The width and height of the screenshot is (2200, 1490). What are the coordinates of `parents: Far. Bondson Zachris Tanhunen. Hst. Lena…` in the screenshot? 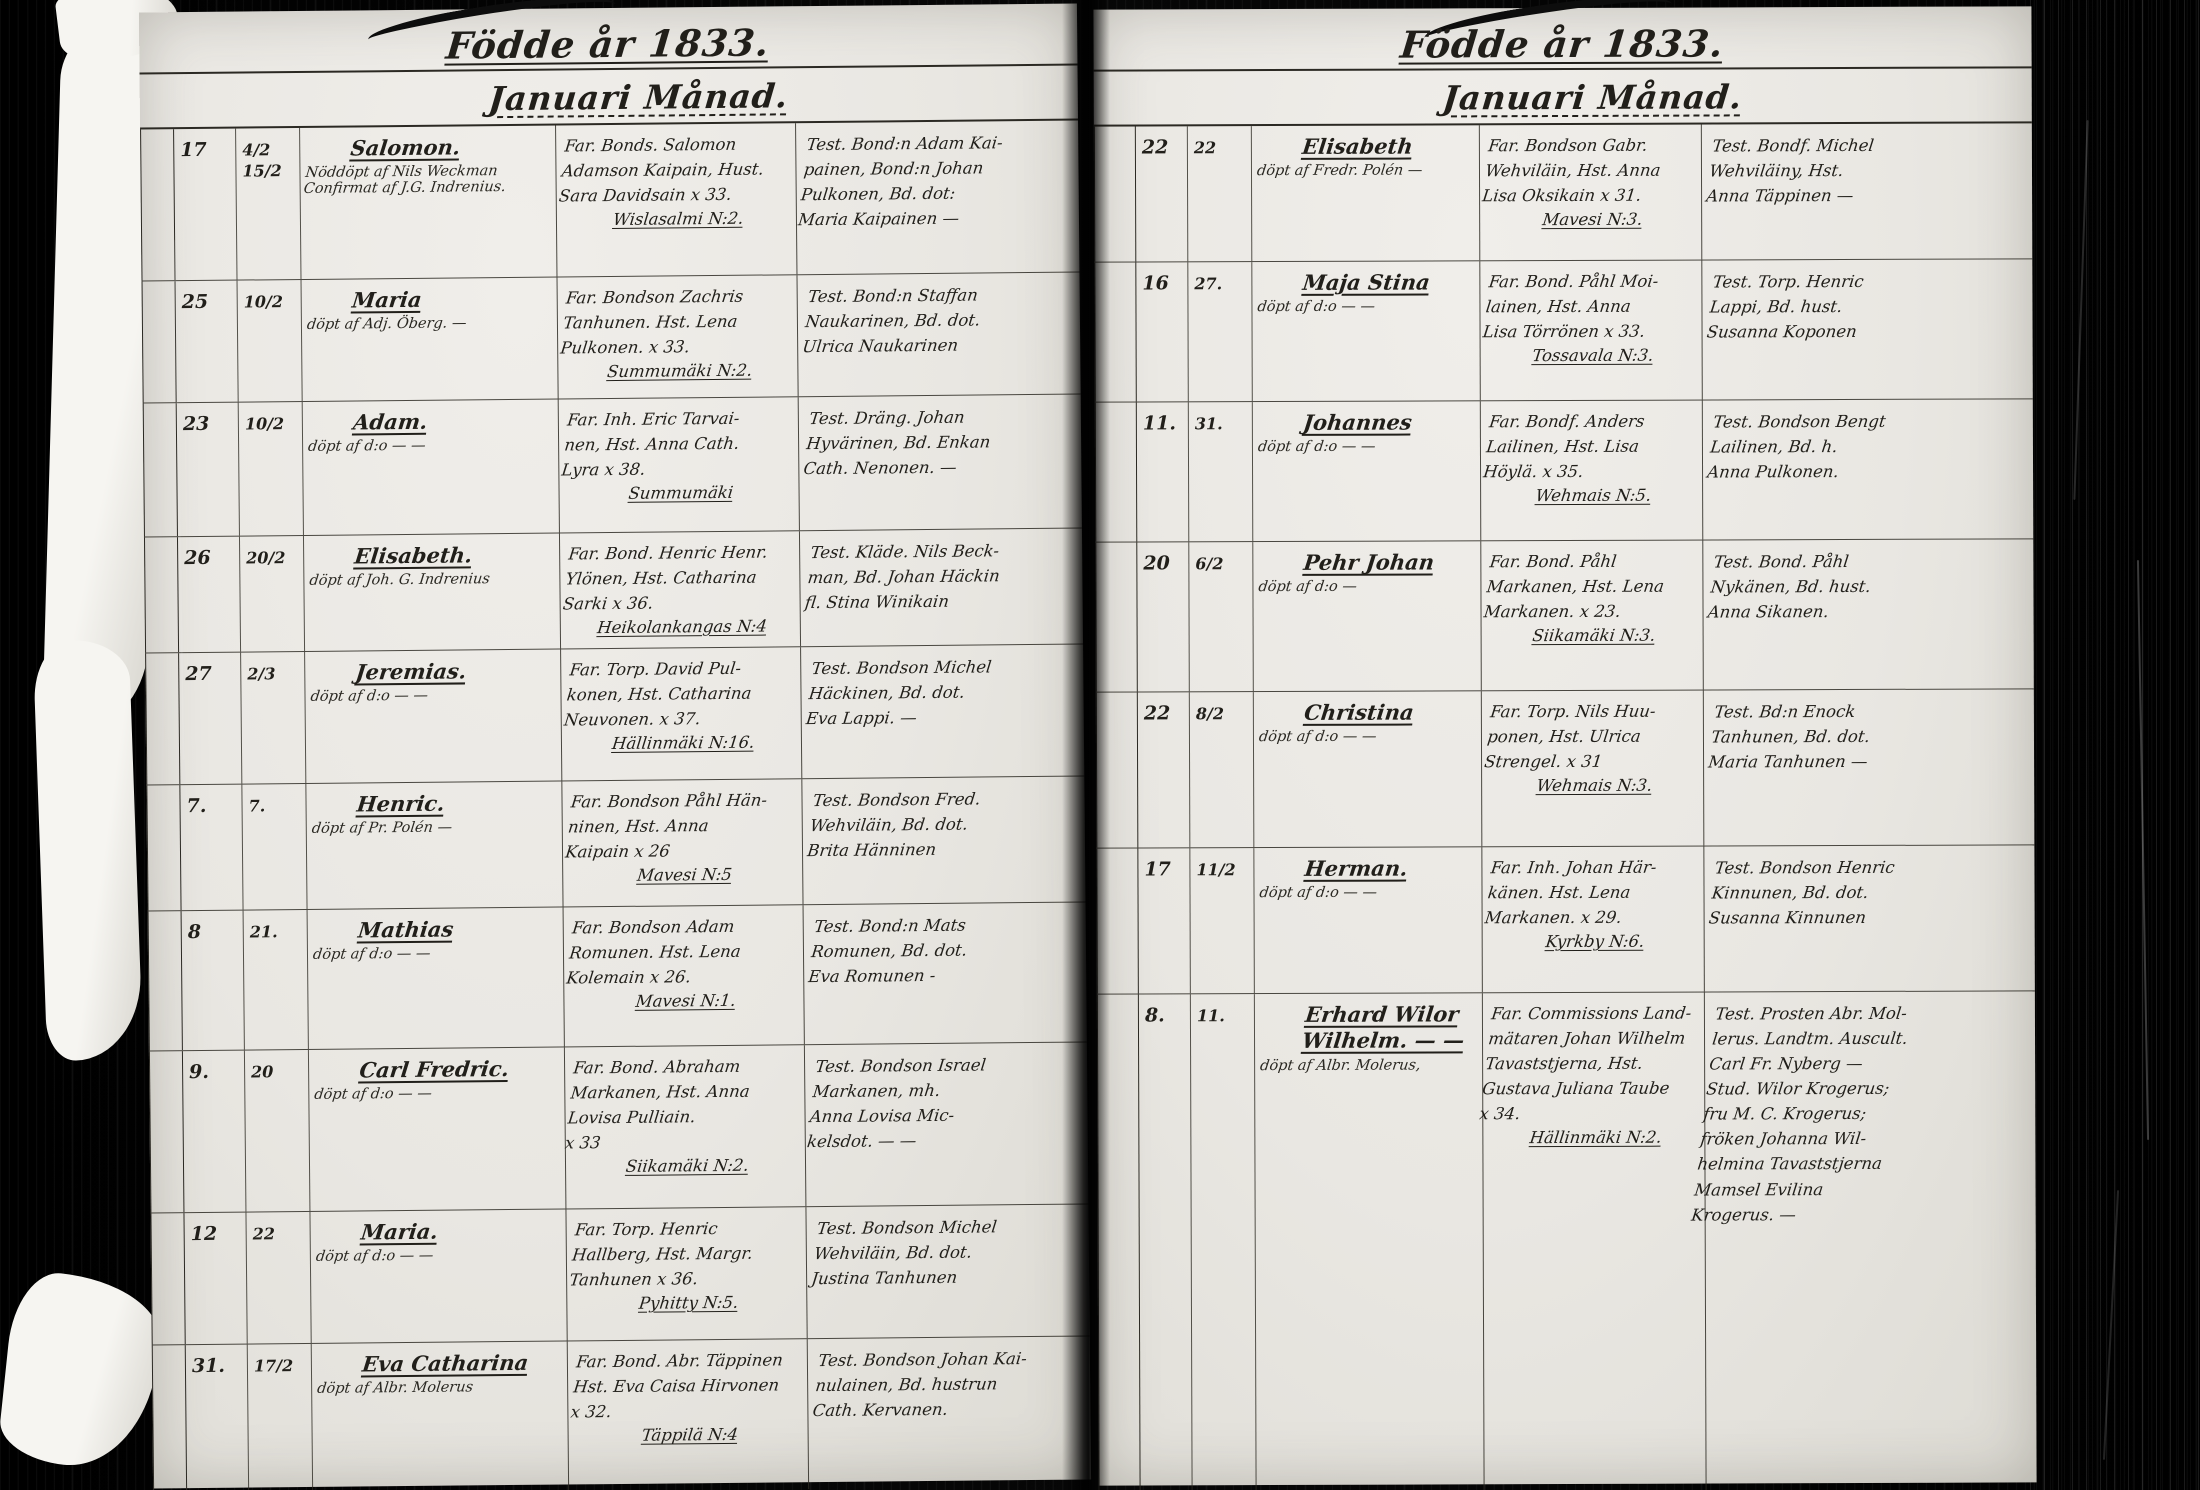 It's located at (652, 322).